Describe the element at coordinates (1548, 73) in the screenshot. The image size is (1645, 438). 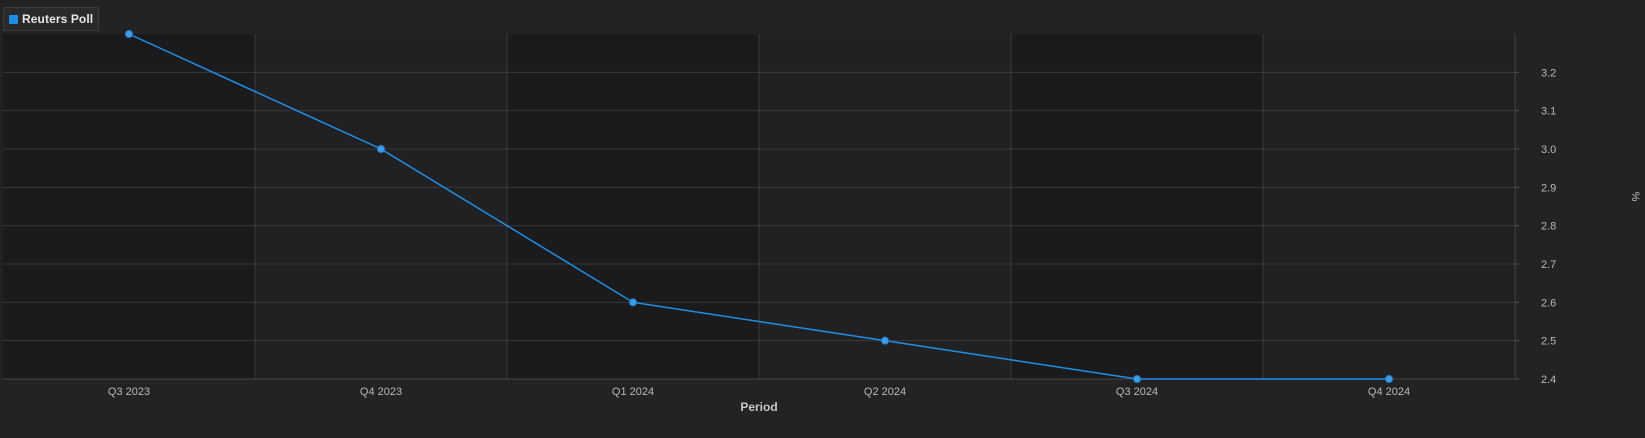
I see `y-tick-label: 3.2` at that location.